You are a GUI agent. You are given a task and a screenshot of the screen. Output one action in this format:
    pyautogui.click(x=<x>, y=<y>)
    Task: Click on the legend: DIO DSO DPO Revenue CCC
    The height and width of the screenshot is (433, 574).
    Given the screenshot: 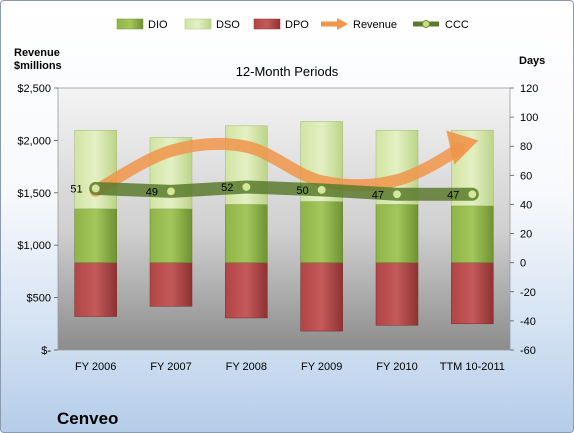 What is the action you would take?
    pyautogui.click(x=292, y=24)
    